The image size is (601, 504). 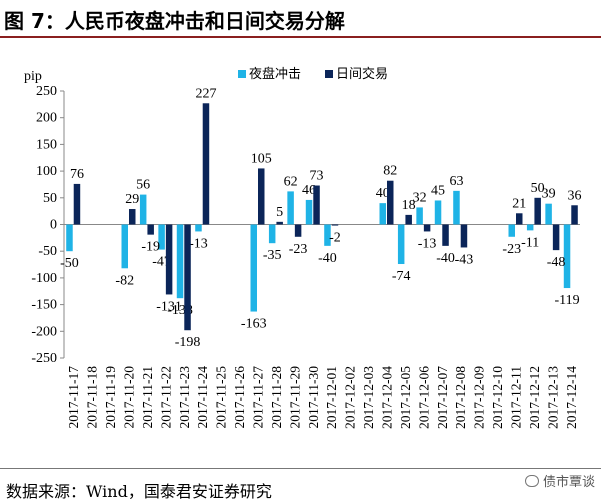 What do you see at coordinates (129, 397) in the screenshot?
I see `x-tick-label: 2017-11-20` at bounding box center [129, 397].